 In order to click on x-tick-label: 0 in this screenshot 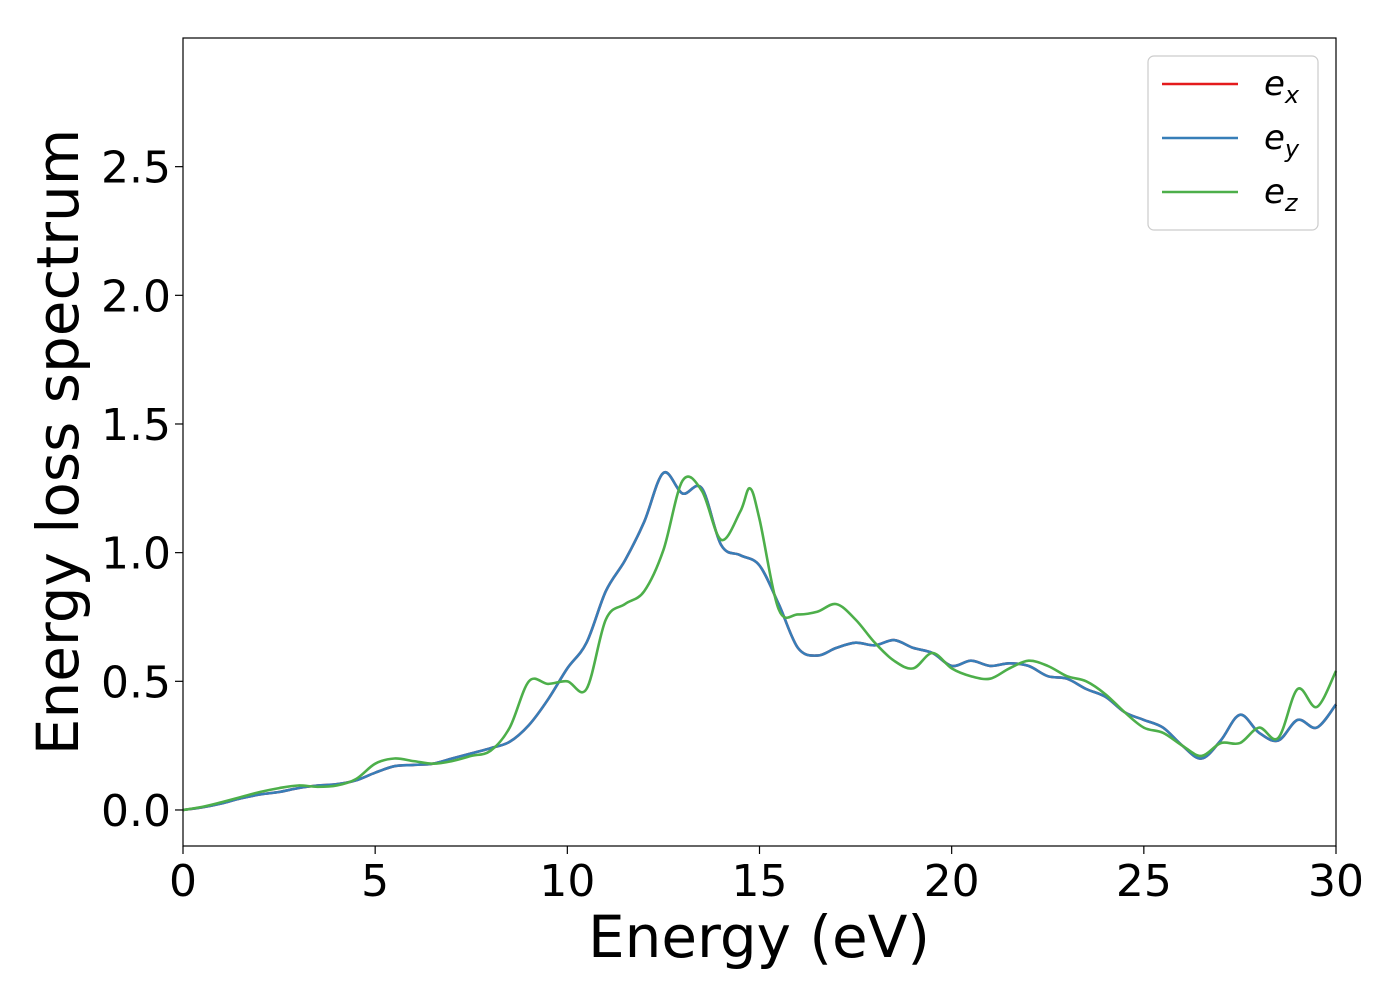, I will do `click(183, 881)`.